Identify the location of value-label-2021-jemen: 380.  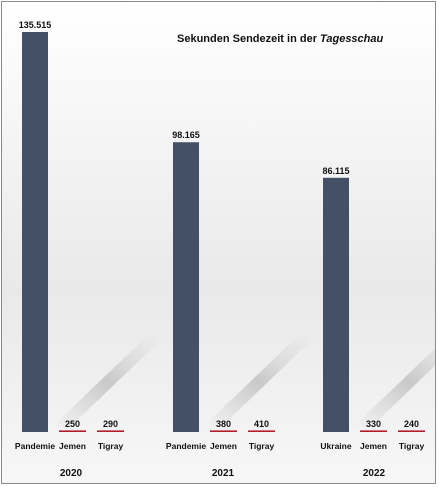
(223, 424).